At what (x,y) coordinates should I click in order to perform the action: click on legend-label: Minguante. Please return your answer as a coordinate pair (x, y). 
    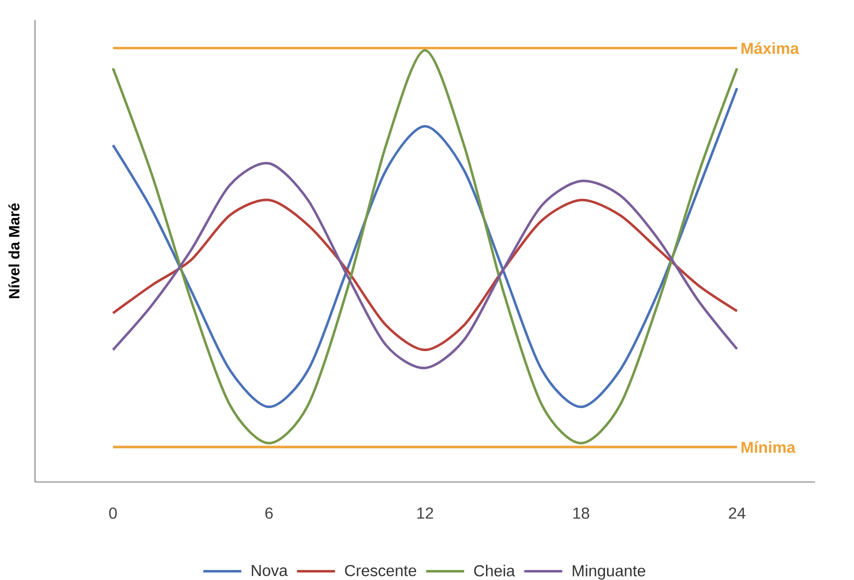
    Looking at the image, I should click on (609, 572).